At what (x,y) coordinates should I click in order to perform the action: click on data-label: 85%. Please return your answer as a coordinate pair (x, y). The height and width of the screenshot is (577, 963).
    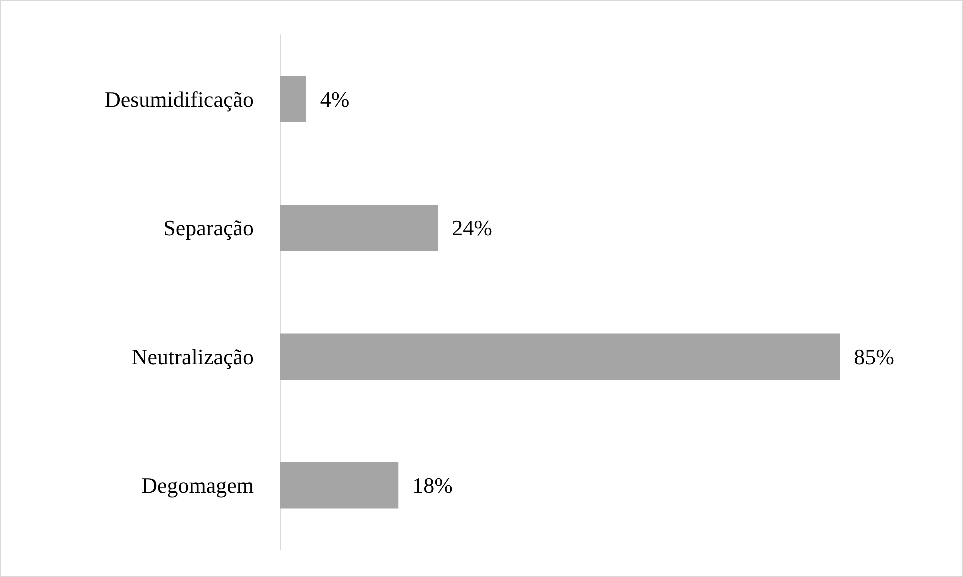
    Looking at the image, I should click on (874, 357).